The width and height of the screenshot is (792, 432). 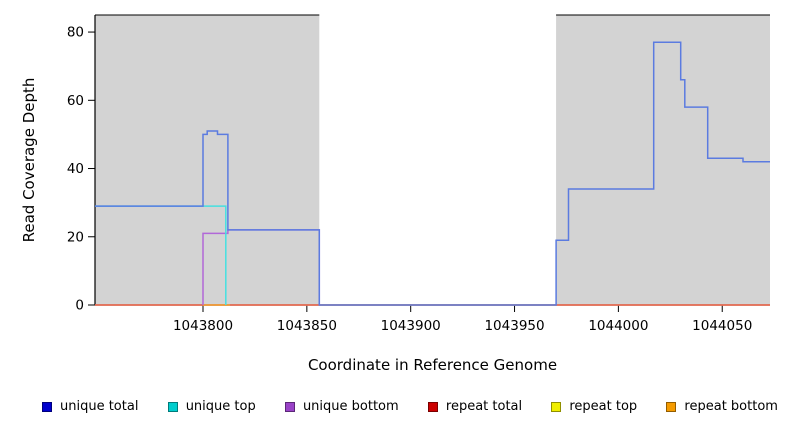 What do you see at coordinates (603, 406) in the screenshot?
I see `legend-label: repeat top` at bounding box center [603, 406].